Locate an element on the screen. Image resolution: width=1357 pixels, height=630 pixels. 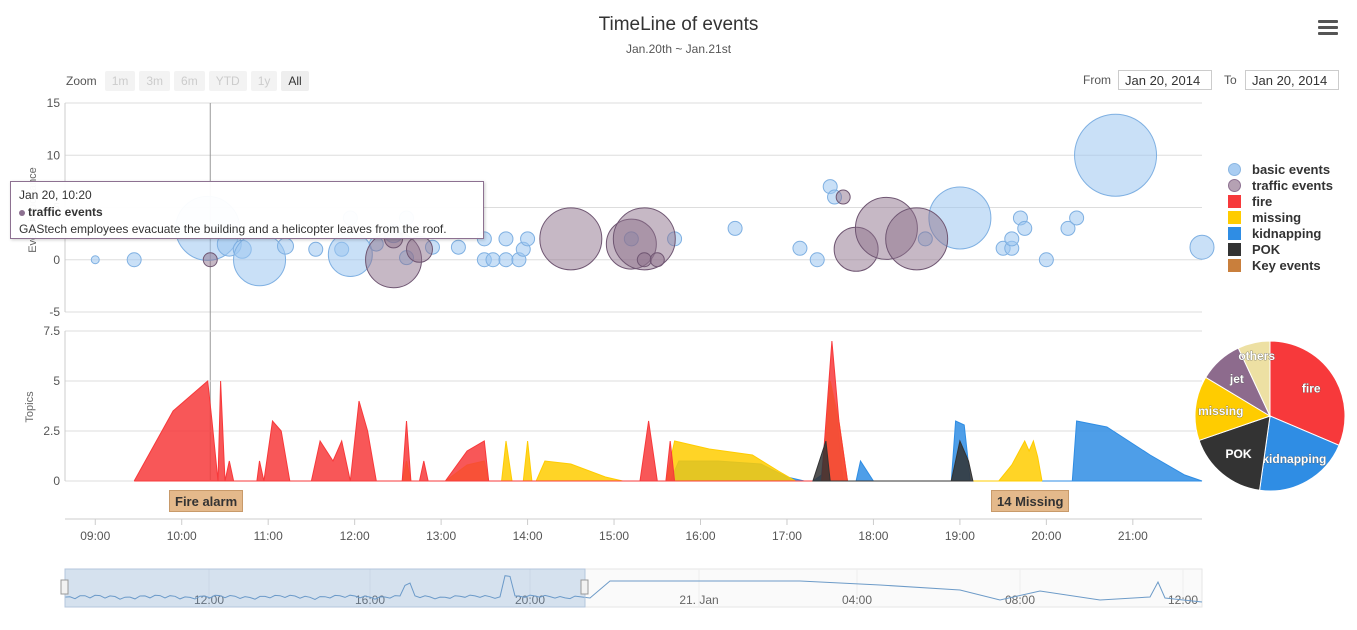
x-tick-label: 13:00 is located at coordinates (441, 536).